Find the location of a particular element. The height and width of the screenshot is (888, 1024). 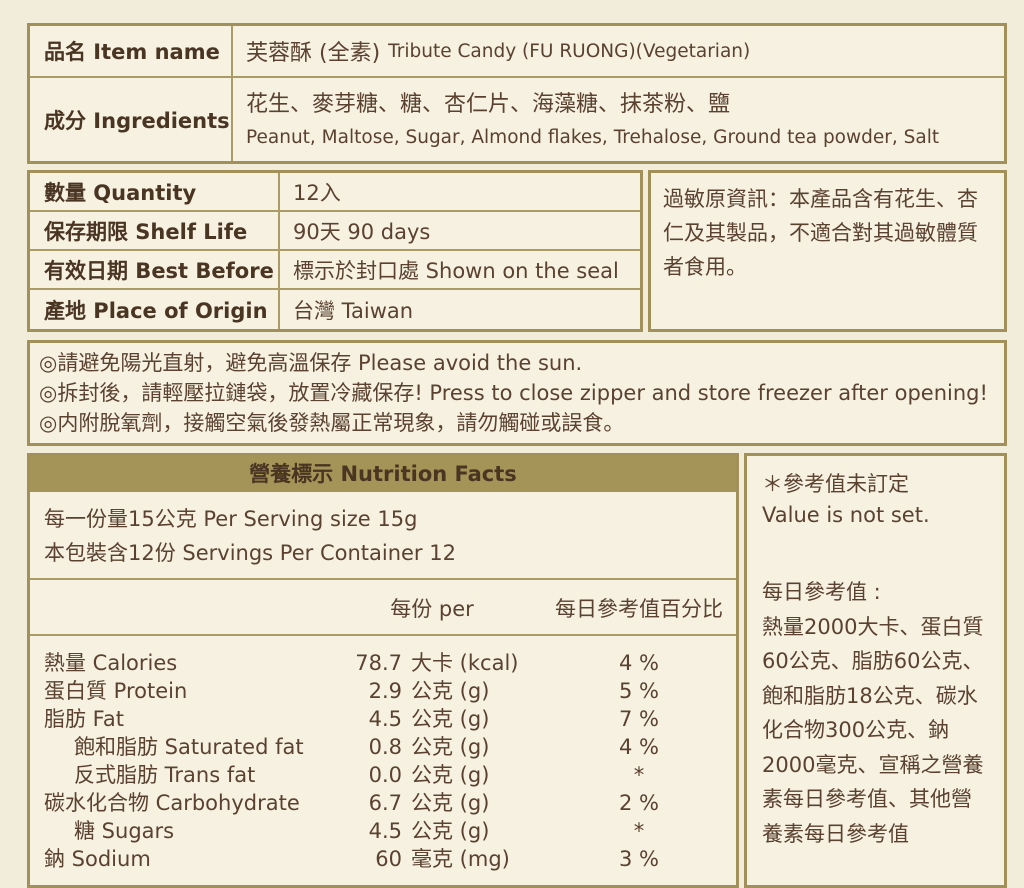

origin-label: 產地 Place of Origin is located at coordinates (155, 309).